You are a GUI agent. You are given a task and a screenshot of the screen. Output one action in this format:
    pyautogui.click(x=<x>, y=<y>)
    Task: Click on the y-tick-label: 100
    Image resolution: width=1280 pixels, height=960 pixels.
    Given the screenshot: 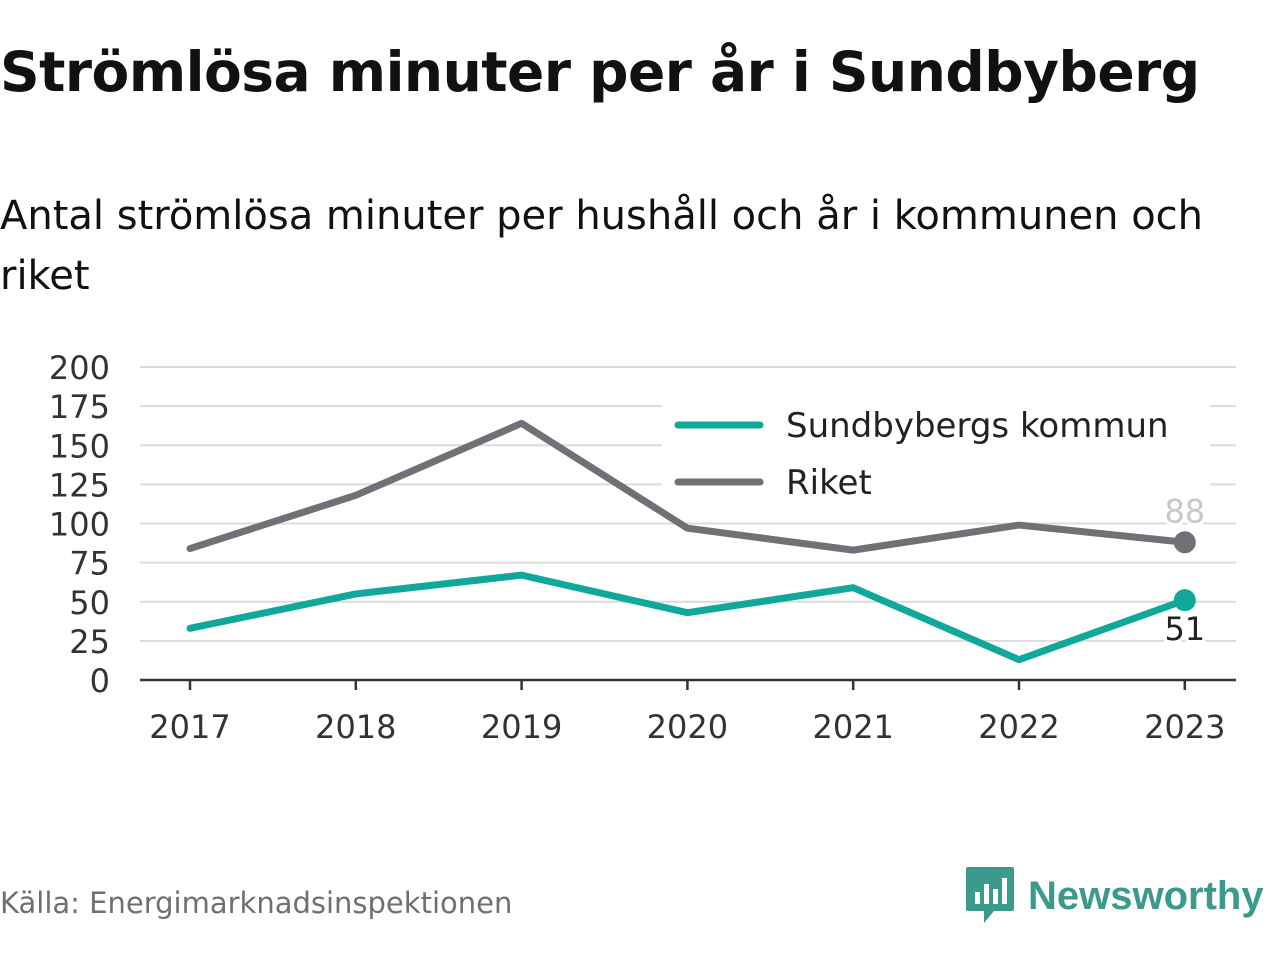 What is the action you would take?
    pyautogui.click(x=79, y=525)
    